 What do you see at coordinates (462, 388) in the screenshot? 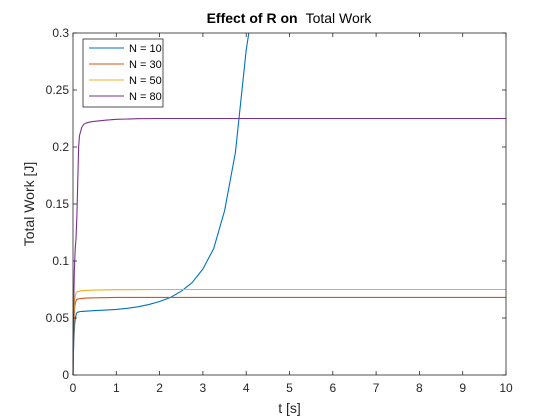
I see `x-tick-label: 9` at bounding box center [462, 388].